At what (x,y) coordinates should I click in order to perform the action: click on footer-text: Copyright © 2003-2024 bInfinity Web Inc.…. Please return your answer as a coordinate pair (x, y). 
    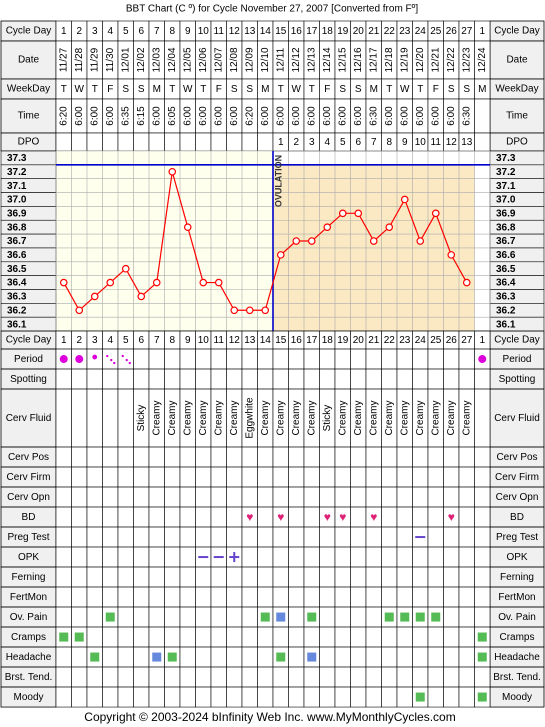
    Looking at the image, I should click on (269, 717).